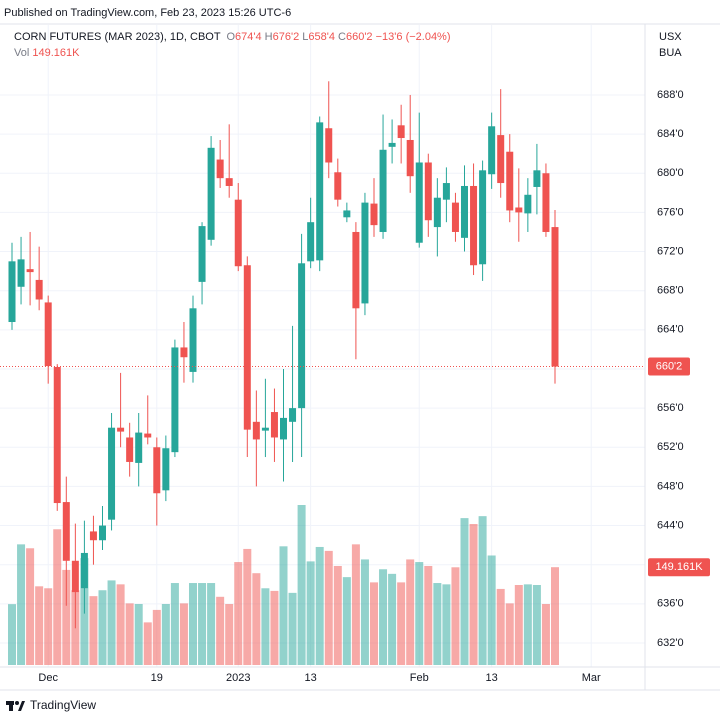 The image size is (720, 722). Describe the element at coordinates (670, 525) in the screenshot. I see `y-tick-label: 644'0` at that location.